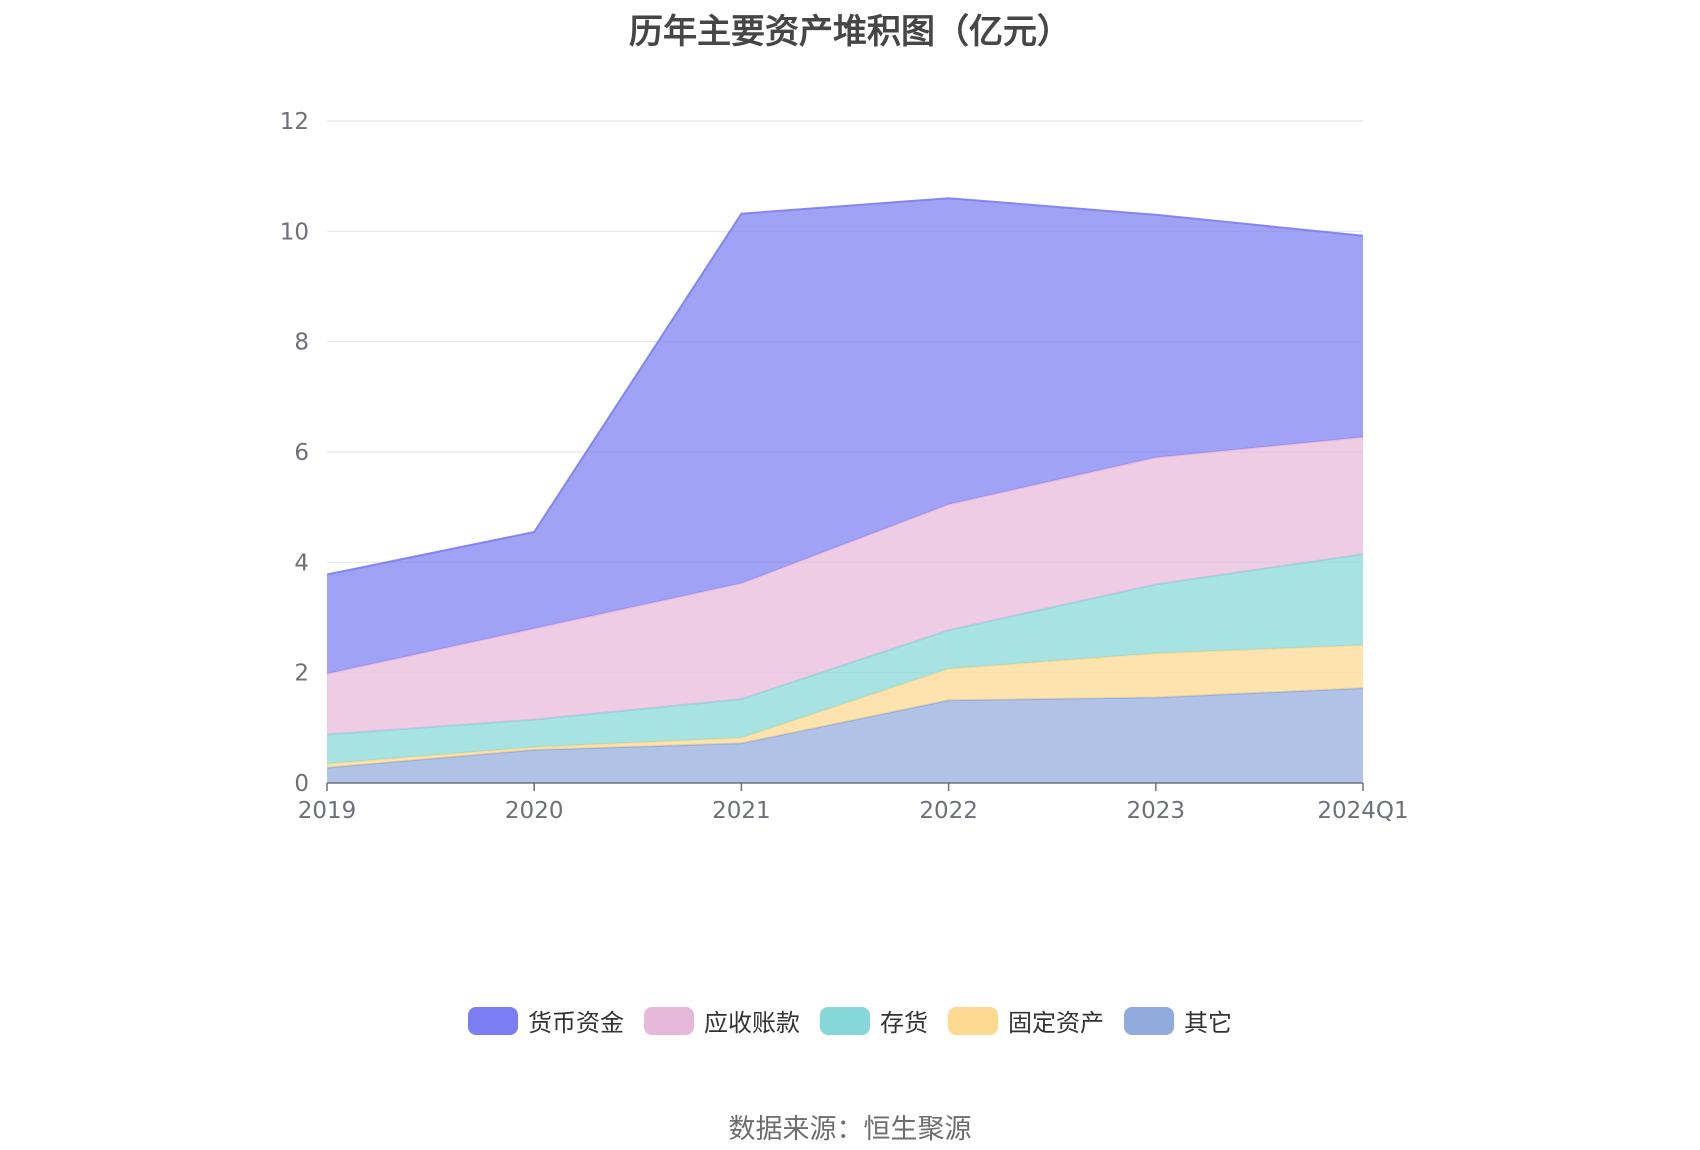 The height and width of the screenshot is (1150, 1700). What do you see at coordinates (301, 563) in the screenshot?
I see `y-tick-label: 4` at bounding box center [301, 563].